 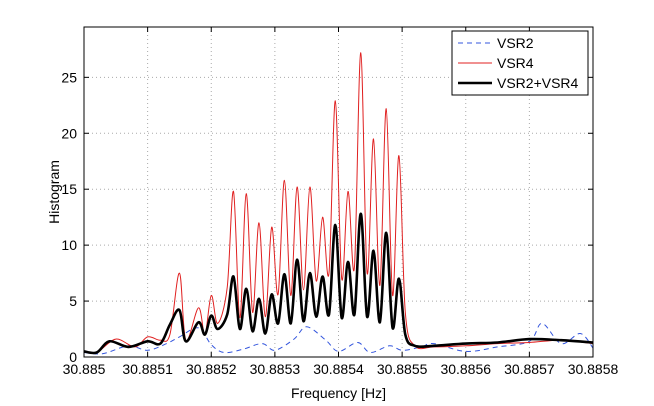 What do you see at coordinates (465, 369) in the screenshot?
I see `x-tick-label: 30.8856` at bounding box center [465, 369].